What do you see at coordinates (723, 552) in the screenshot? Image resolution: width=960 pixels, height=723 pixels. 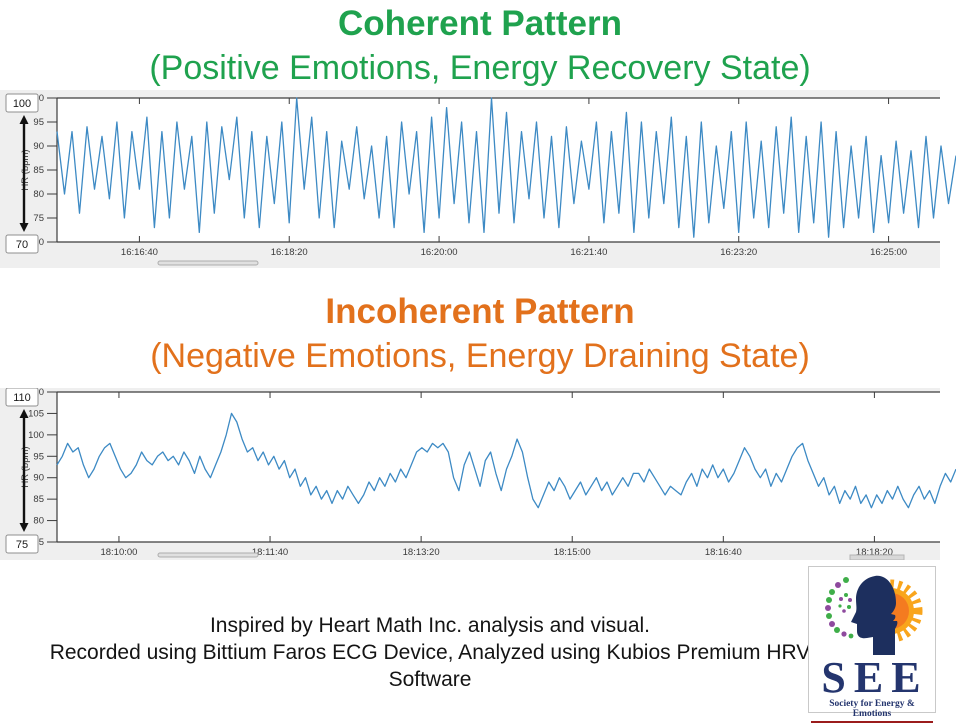 I see `x-tick-label: 18:16:40` at bounding box center [723, 552].